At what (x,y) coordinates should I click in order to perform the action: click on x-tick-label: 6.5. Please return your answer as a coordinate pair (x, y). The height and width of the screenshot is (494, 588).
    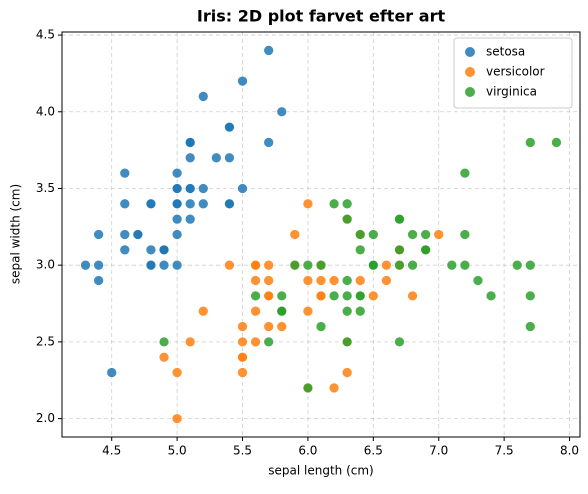
    Looking at the image, I should click on (373, 451).